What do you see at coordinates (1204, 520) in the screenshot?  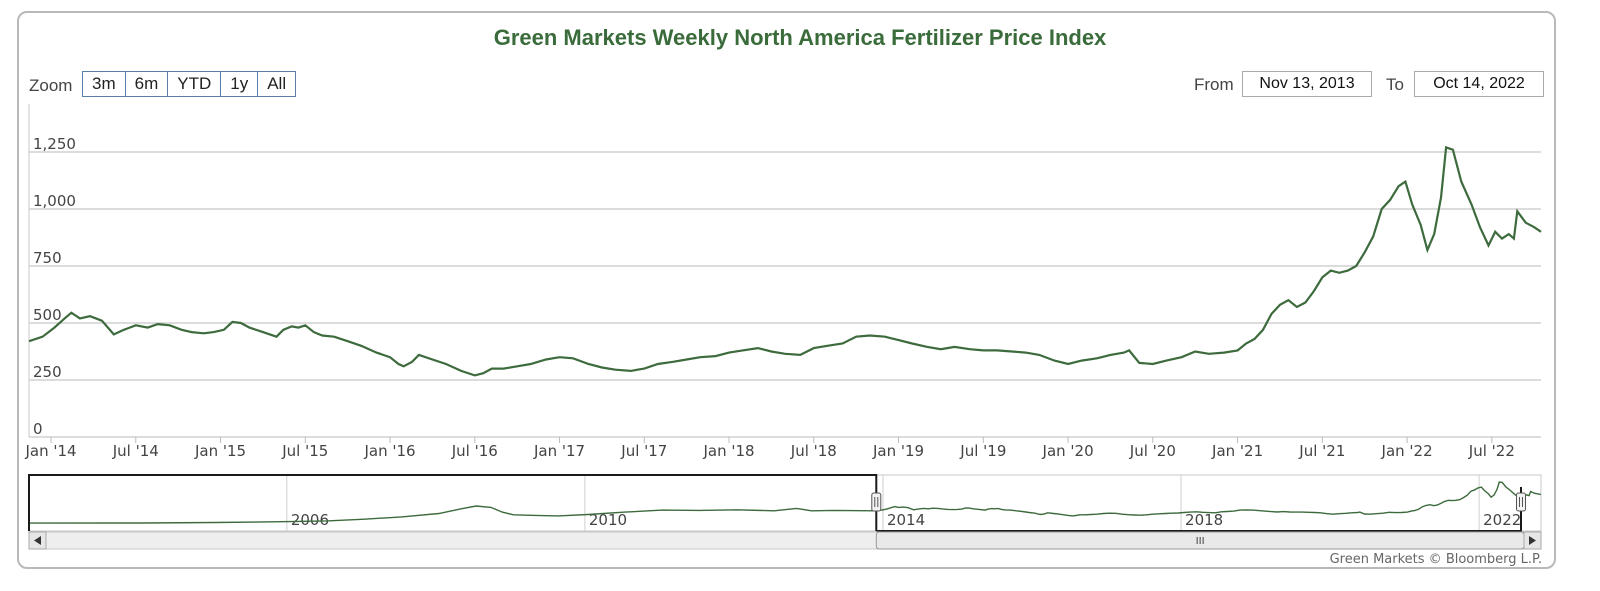 I see `navigator-tick-label: 2018` at bounding box center [1204, 520].